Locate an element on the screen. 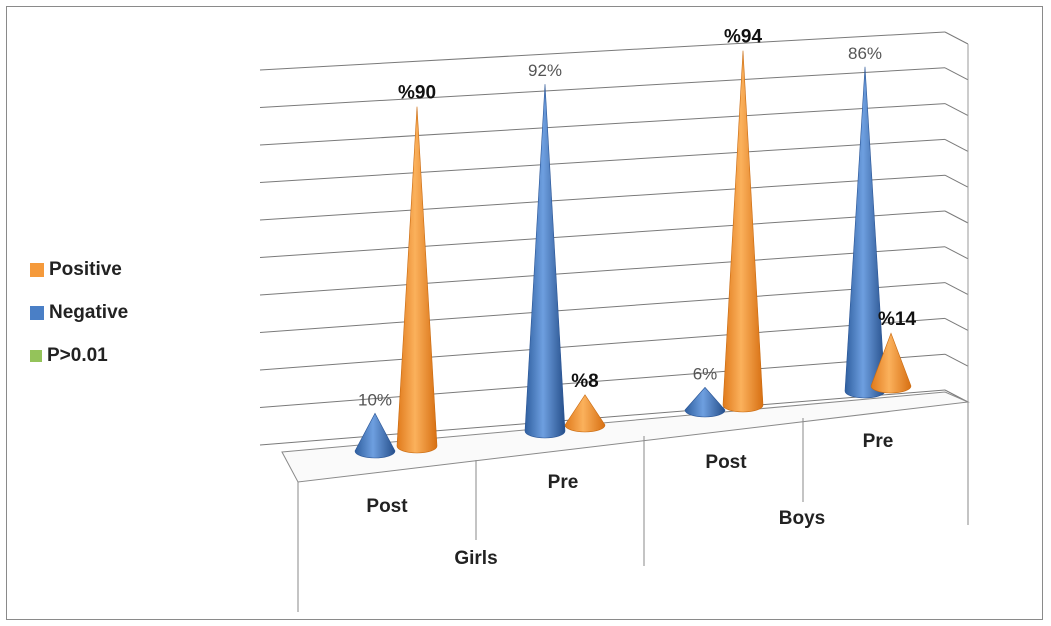 The height and width of the screenshot is (626, 1051). legend-label: Positive is located at coordinates (85, 269).